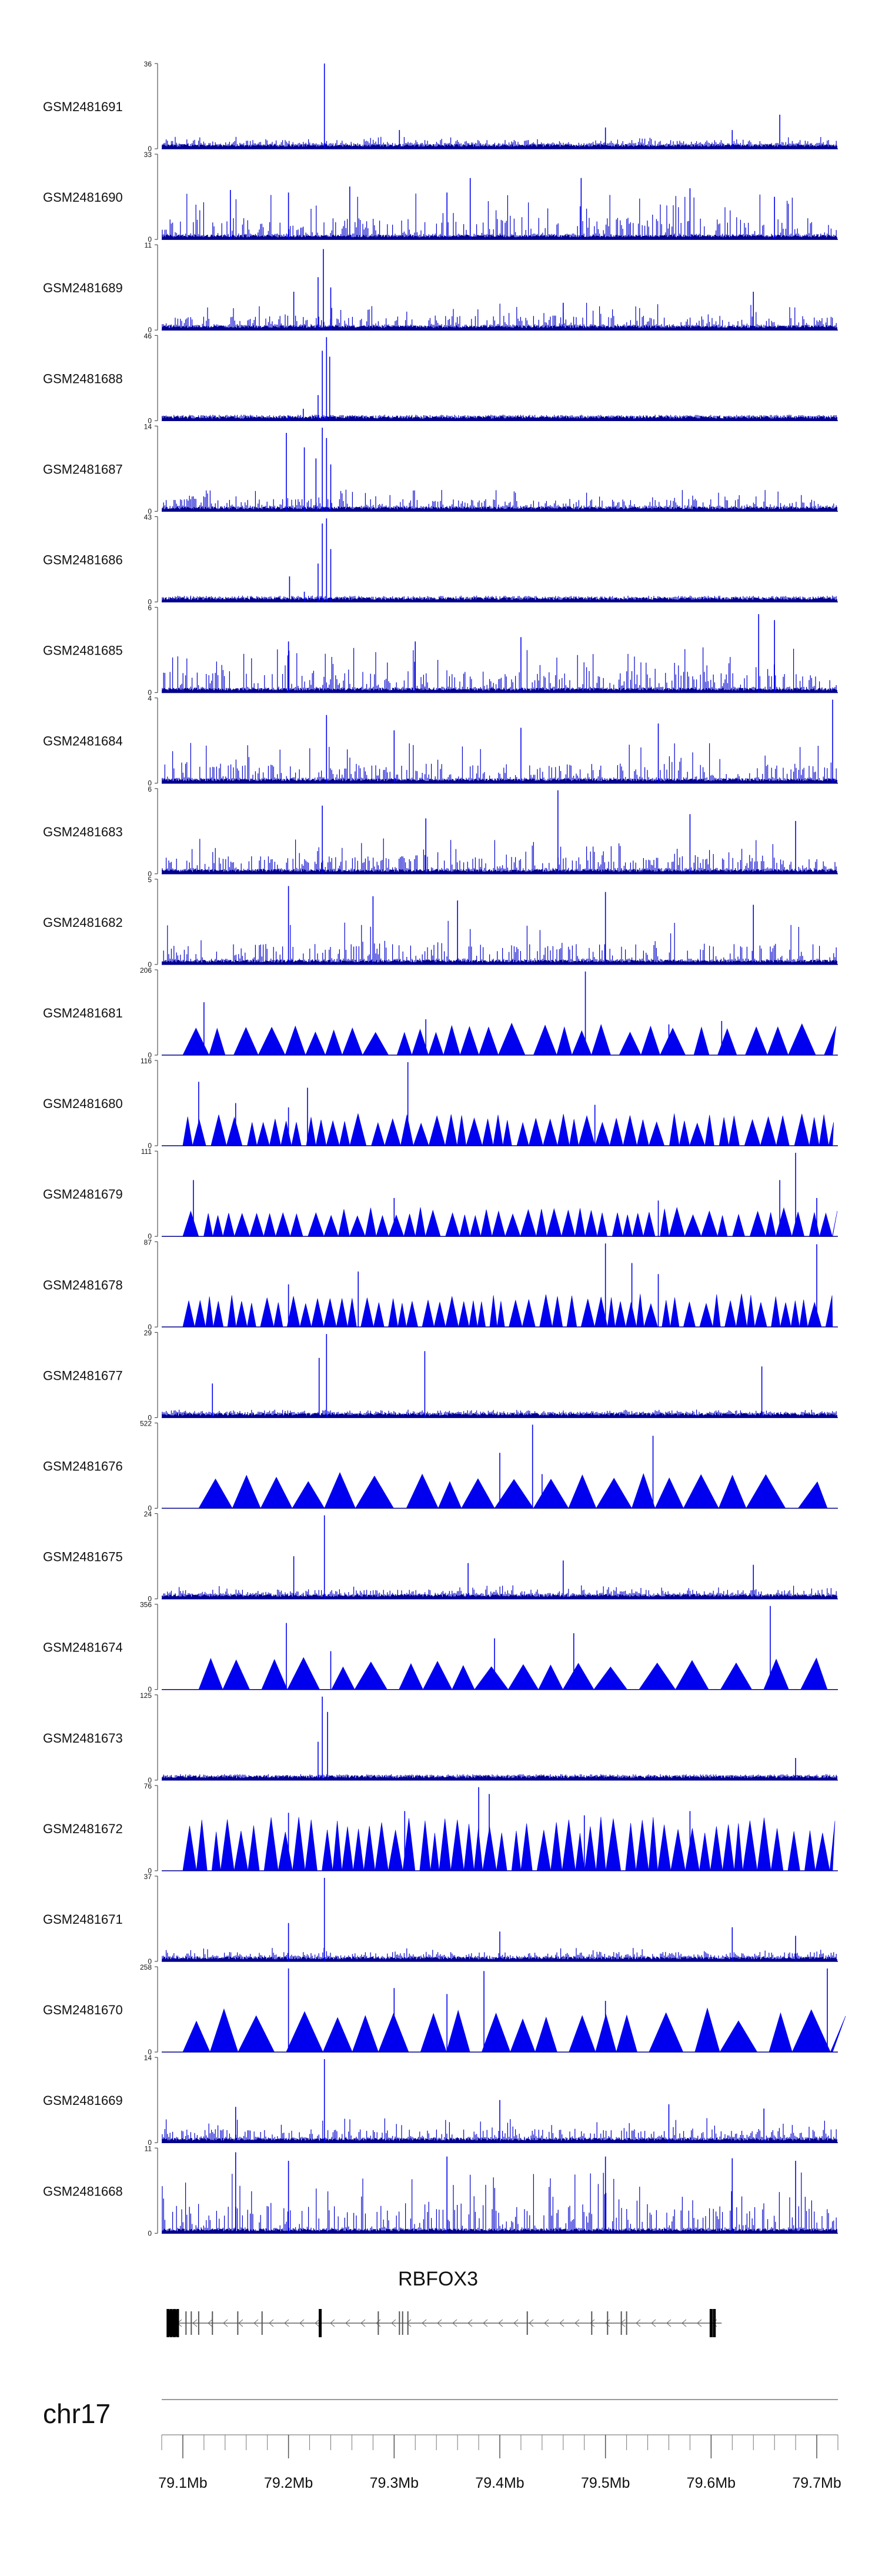 The image size is (882, 2576). What do you see at coordinates (83, 2100) in the screenshot?
I see `track-label: GSM2481669` at bounding box center [83, 2100].